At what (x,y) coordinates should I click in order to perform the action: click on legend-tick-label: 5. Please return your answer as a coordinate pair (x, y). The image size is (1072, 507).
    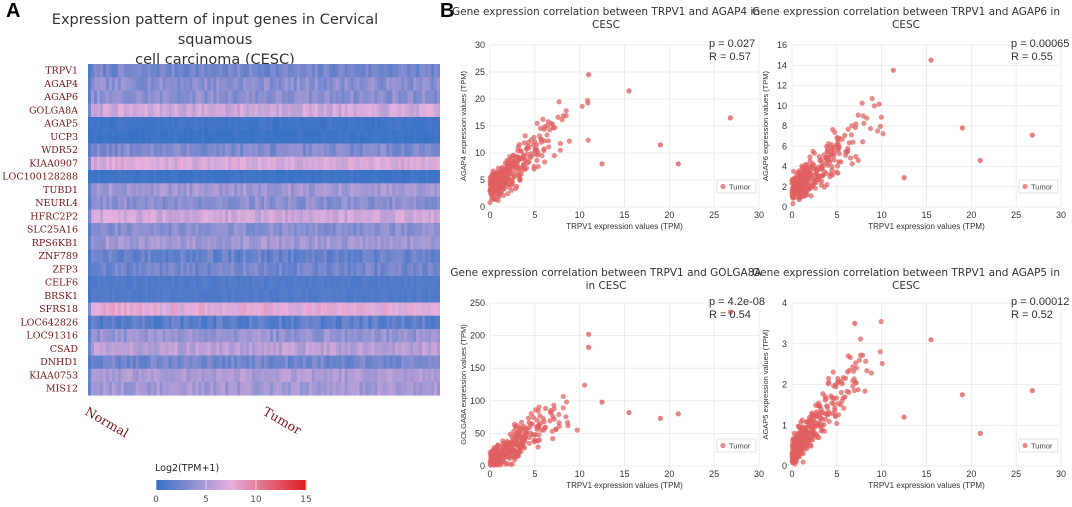
    Looking at the image, I should click on (206, 500).